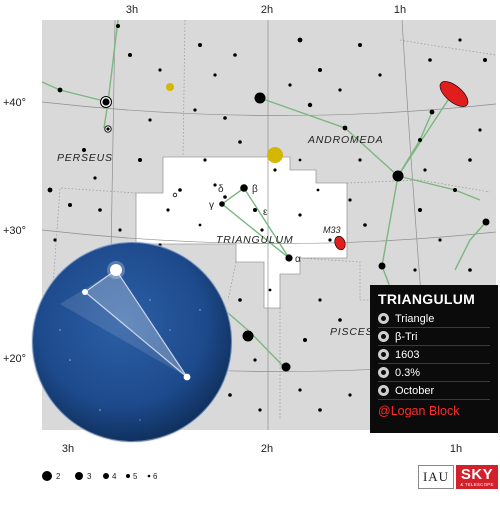 The width and height of the screenshot is (500, 505). Describe the element at coordinates (47, 476) in the screenshot. I see `legend-mag-2-dot` at that location.